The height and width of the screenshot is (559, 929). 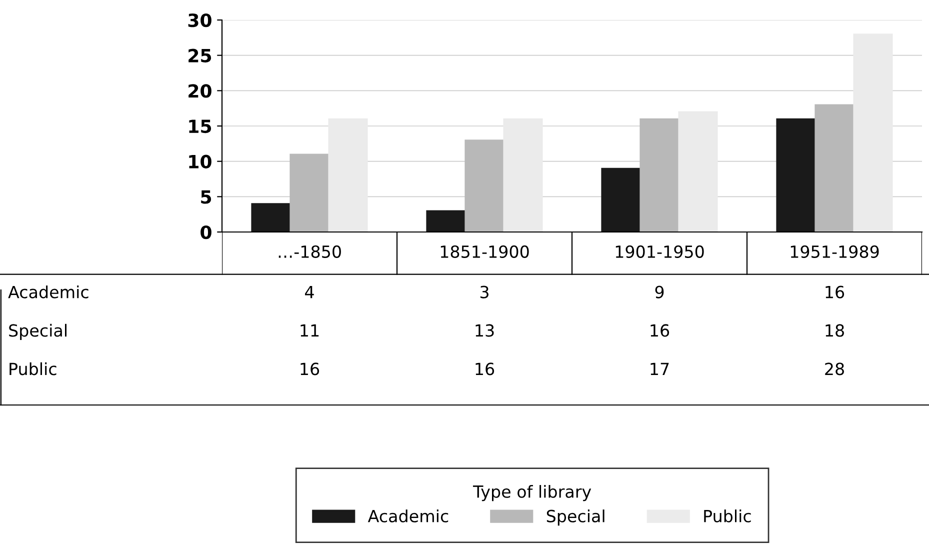 What do you see at coordinates (37, 332) in the screenshot?
I see `text: Special` at bounding box center [37, 332].